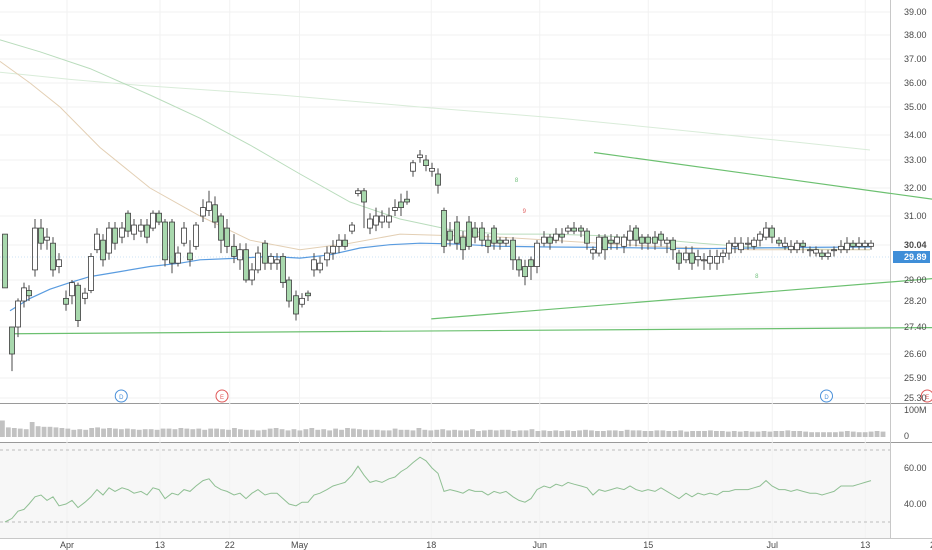  What do you see at coordinates (472, 330) in the screenshot?
I see `trend-line-support` at bounding box center [472, 330].